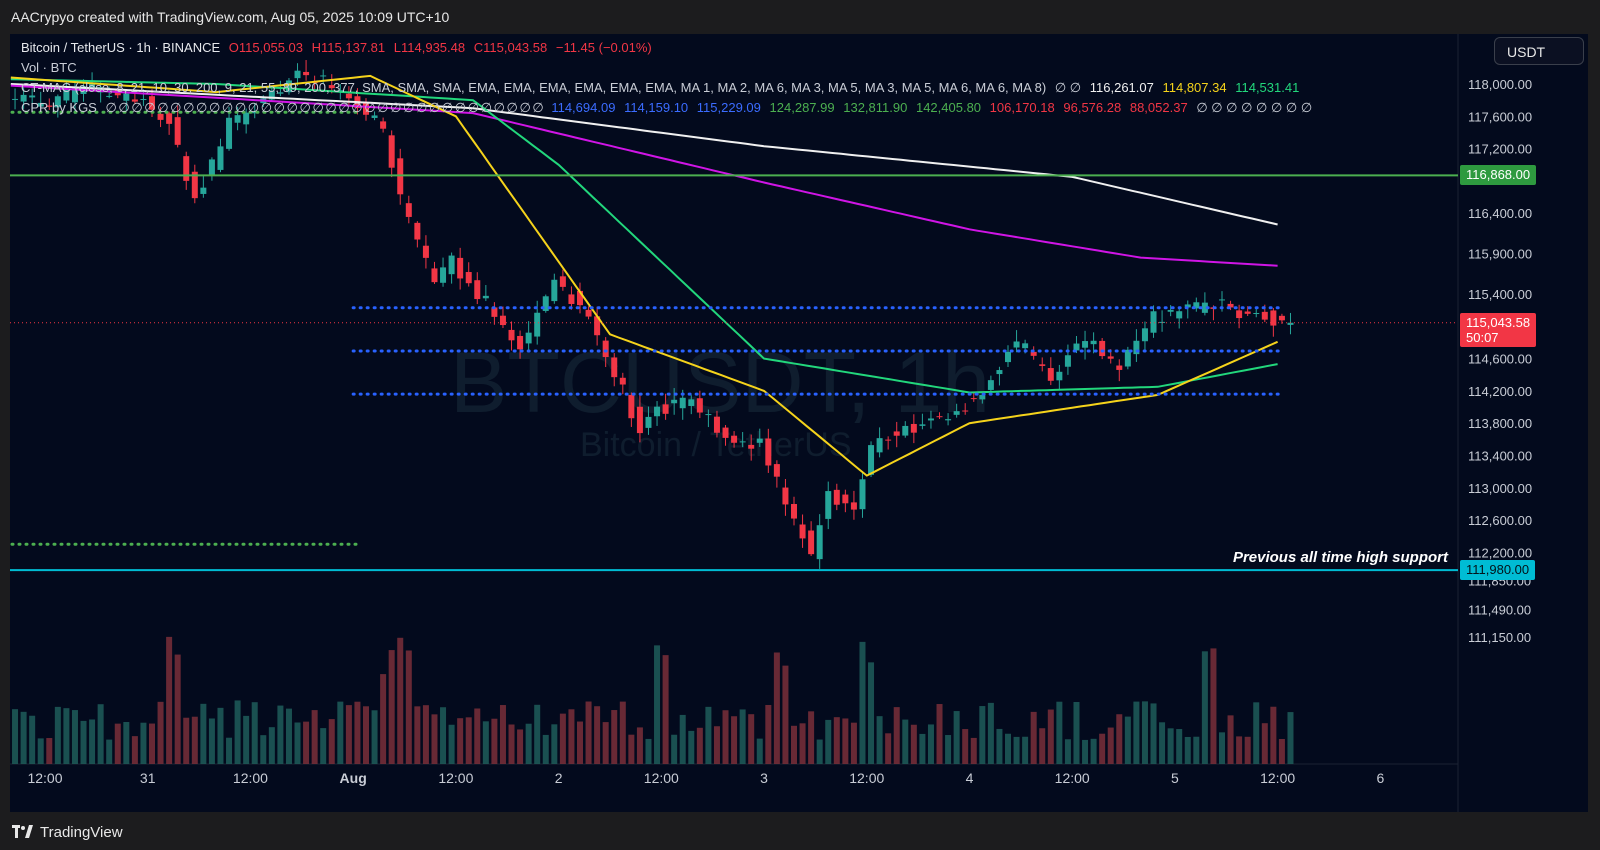 This screenshot has height=850, width=1600. What do you see at coordinates (1500, 488) in the screenshot?
I see `y-tick-label: 113,000.00` at bounding box center [1500, 488].